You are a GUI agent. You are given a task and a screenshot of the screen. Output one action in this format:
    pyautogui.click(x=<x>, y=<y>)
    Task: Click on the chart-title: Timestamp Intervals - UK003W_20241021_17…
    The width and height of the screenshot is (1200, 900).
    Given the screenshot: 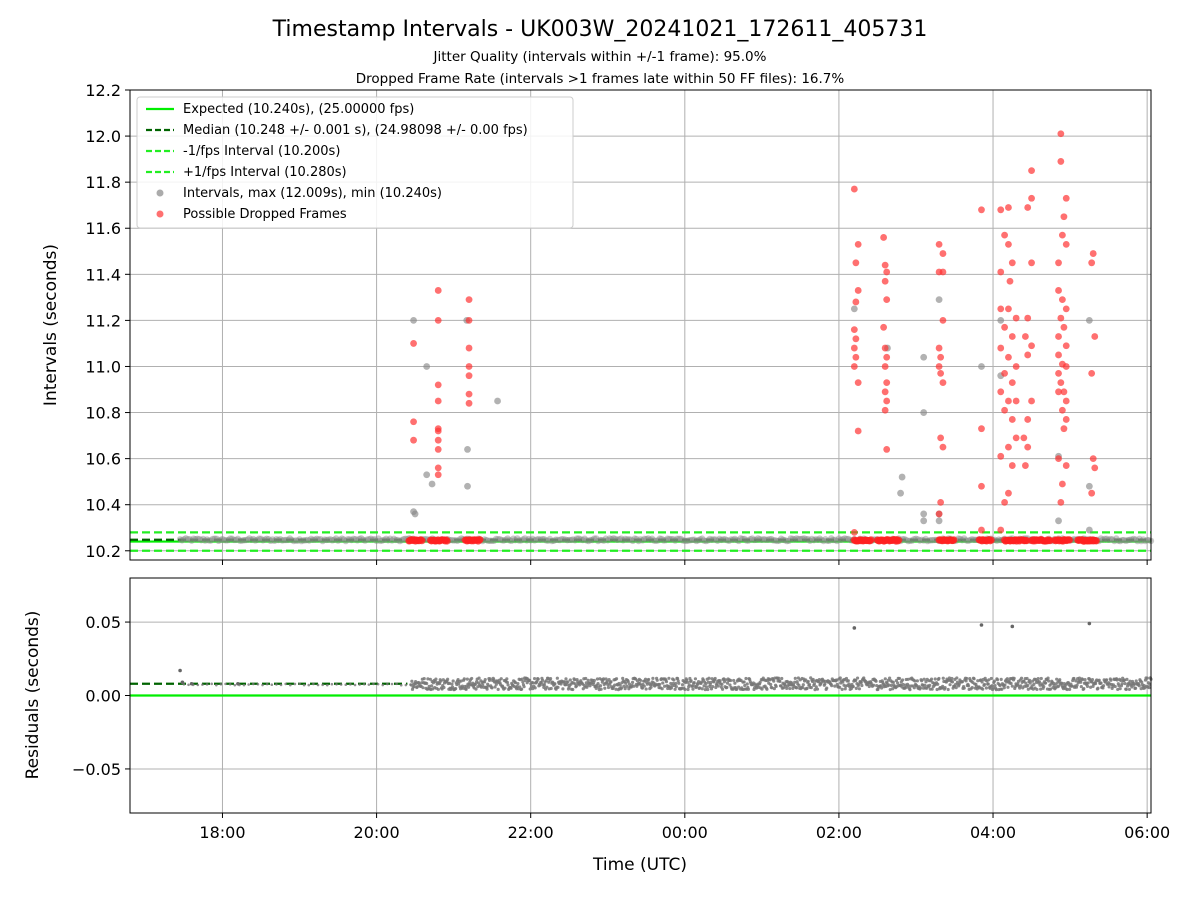 What is the action you would take?
    pyautogui.click(x=600, y=29)
    